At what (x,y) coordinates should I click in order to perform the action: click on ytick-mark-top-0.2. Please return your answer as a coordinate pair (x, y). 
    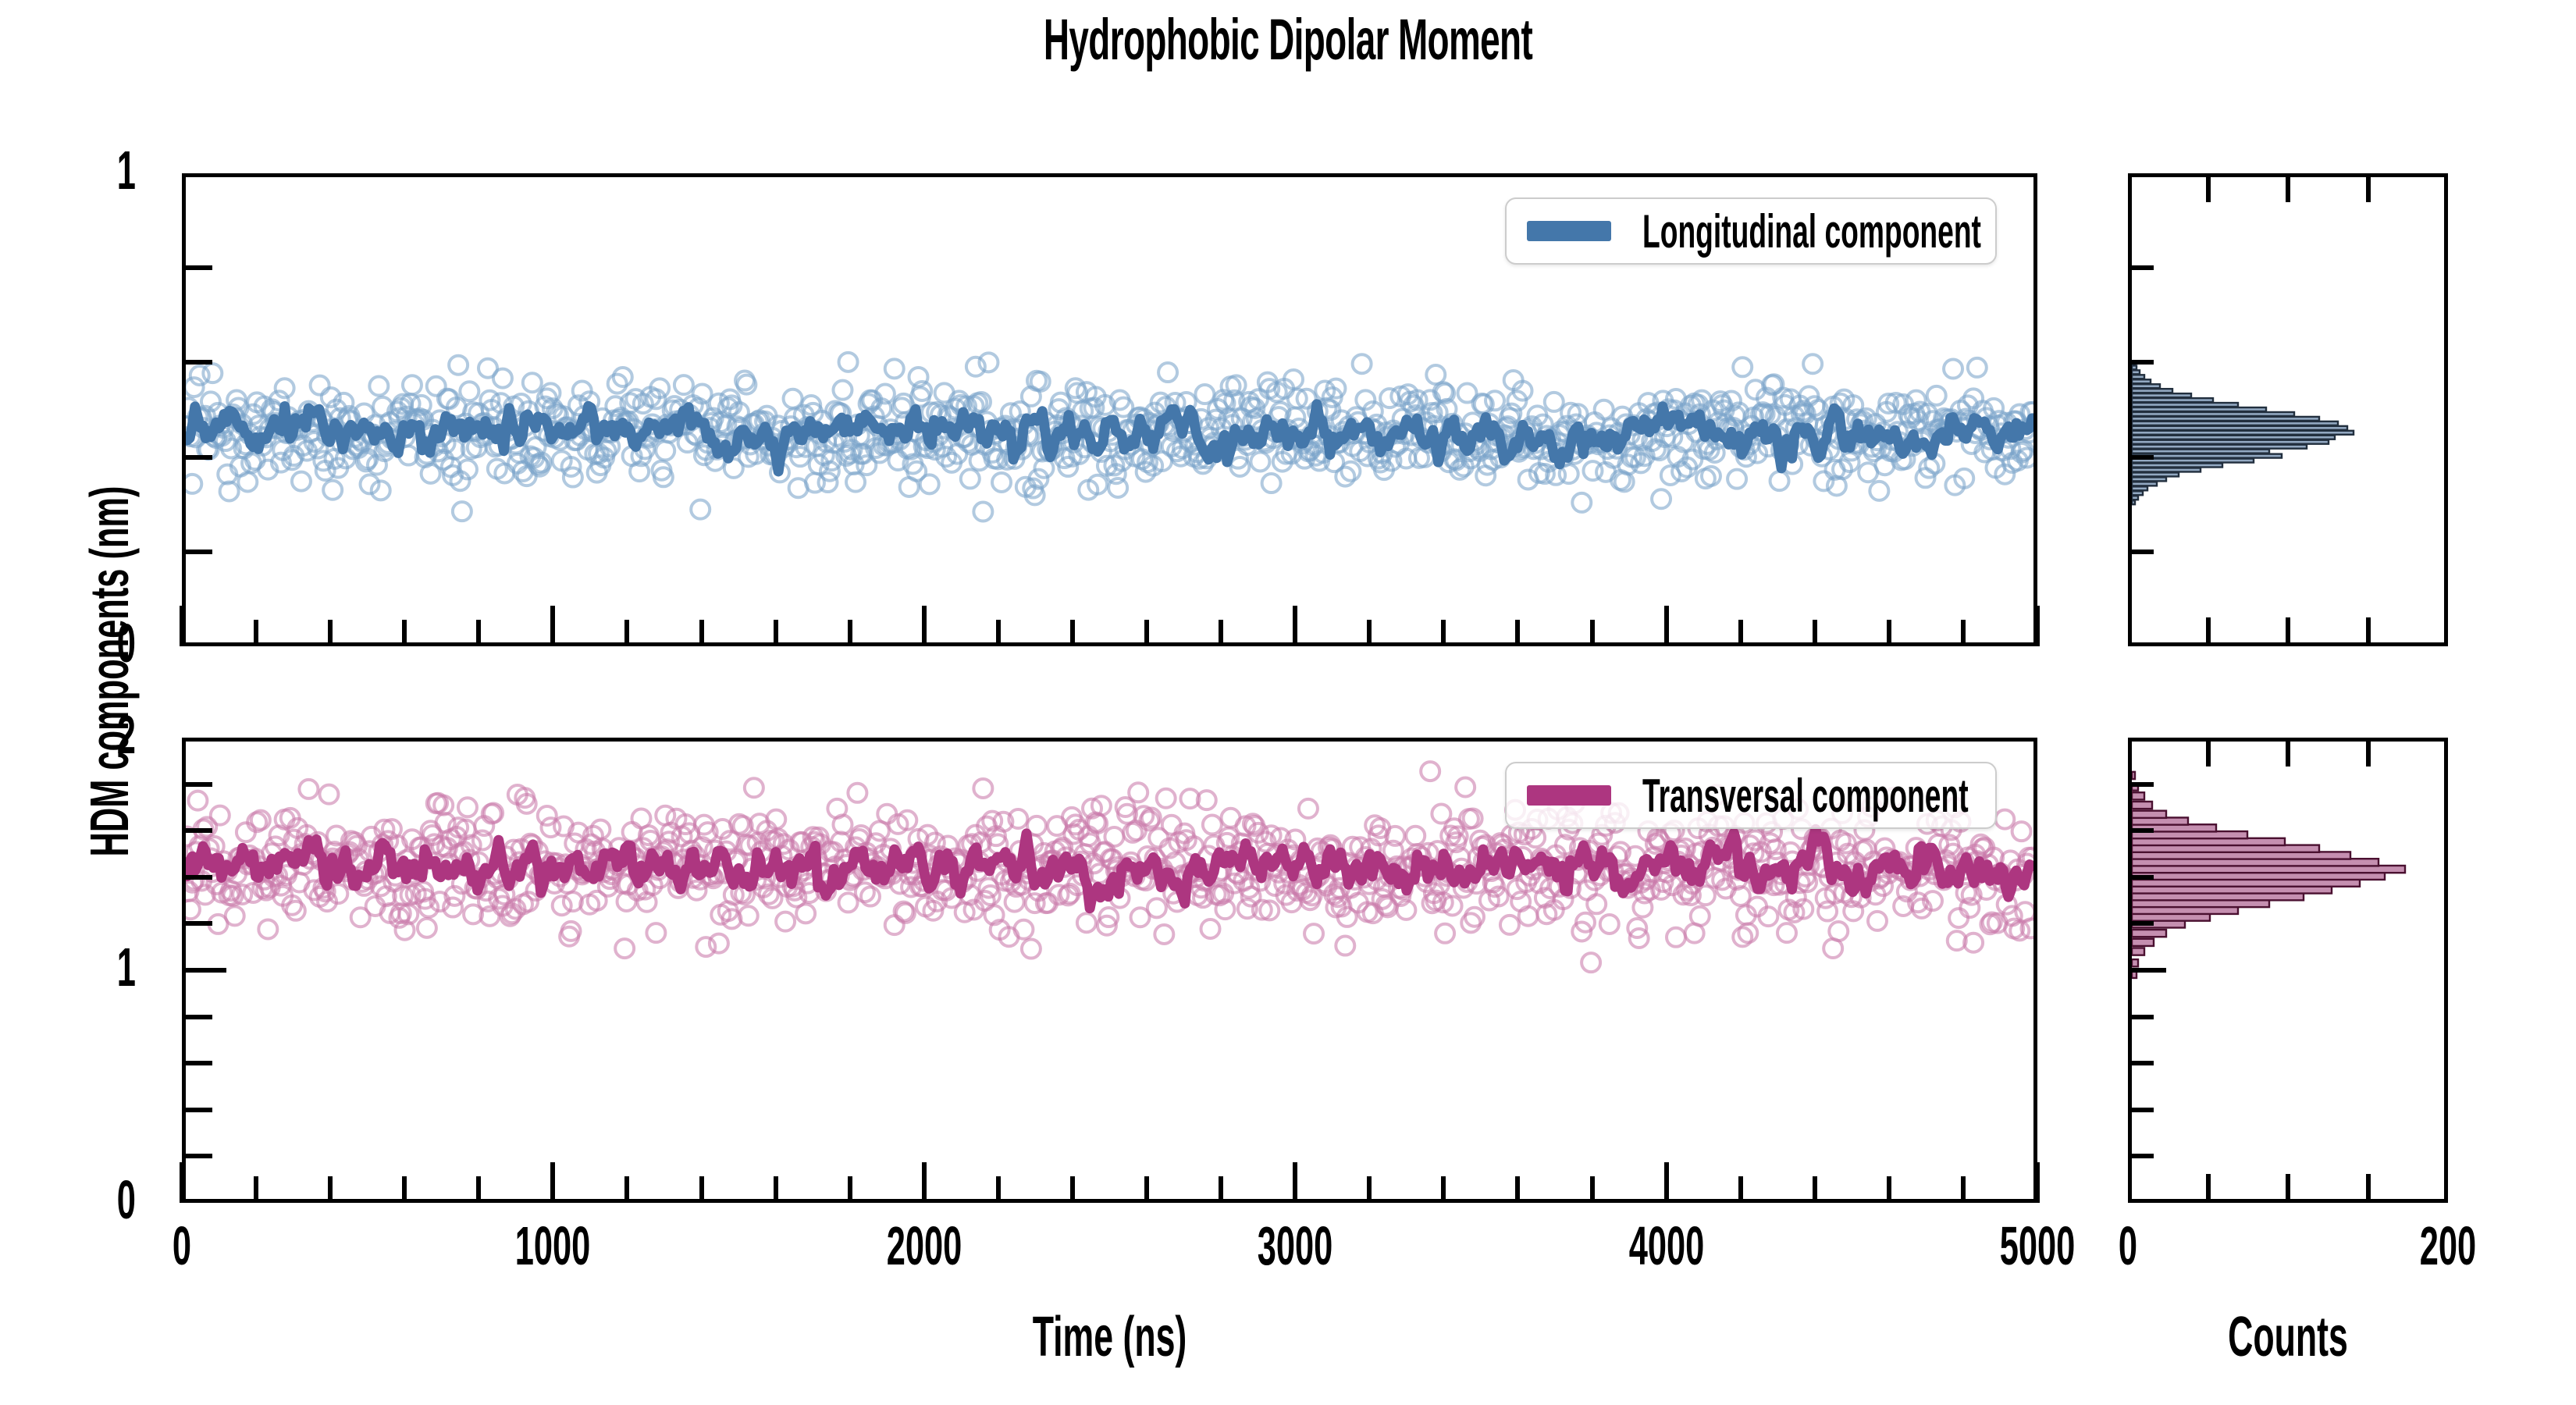
    Looking at the image, I should click on (199, 552).